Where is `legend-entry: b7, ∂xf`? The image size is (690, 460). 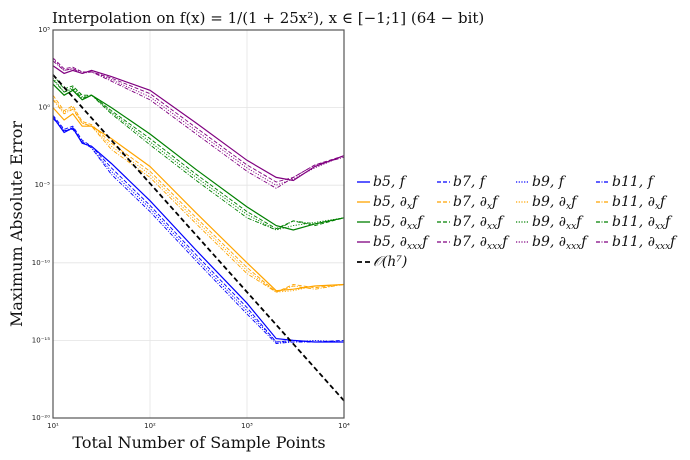 legend-entry: b7, ∂xf is located at coordinates (468, 203).